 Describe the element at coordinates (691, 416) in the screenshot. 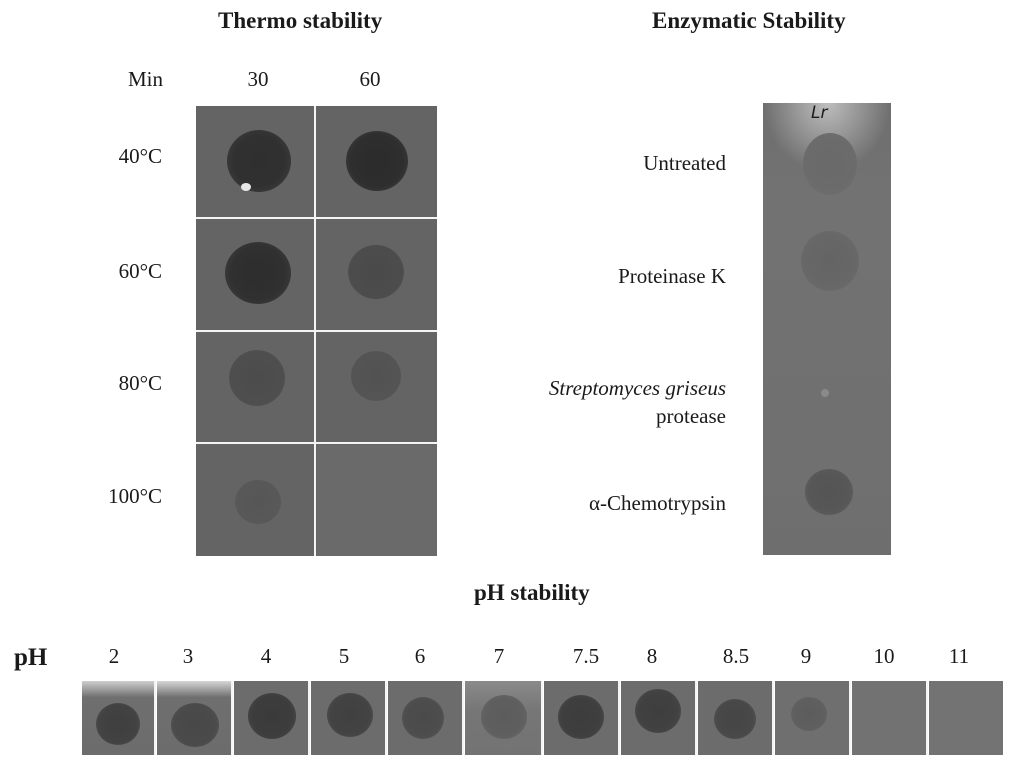

I see `treatment-streptomyces-protease: protease` at that location.